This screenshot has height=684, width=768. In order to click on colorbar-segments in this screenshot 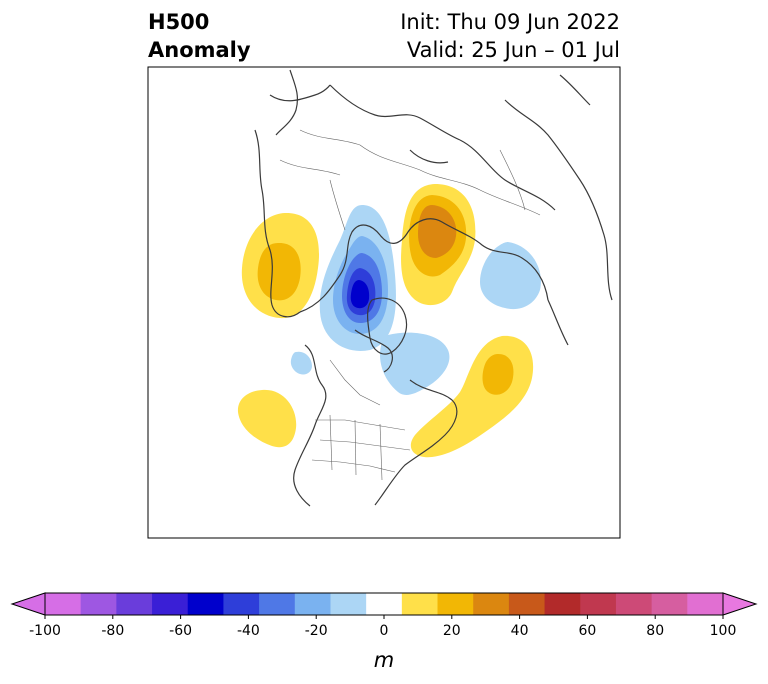, I will do `click(384, 604)`.